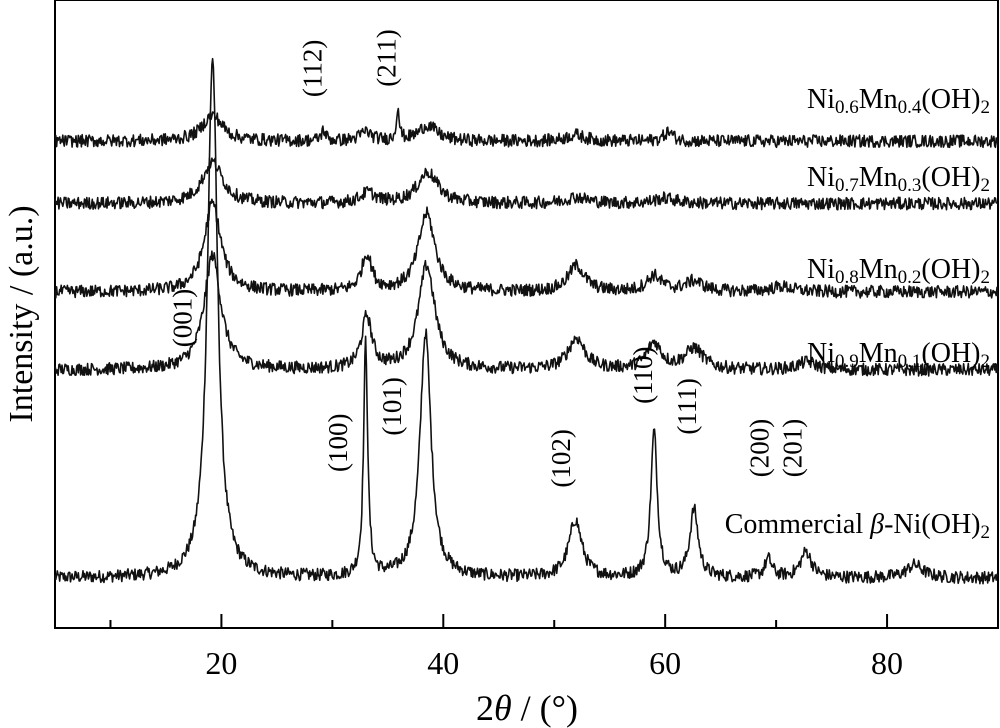 Image resolution: width=1000 pixels, height=728 pixels. What do you see at coordinates (392, 406) in the screenshot?
I see `peak-annotation-2: (101)` at bounding box center [392, 406].